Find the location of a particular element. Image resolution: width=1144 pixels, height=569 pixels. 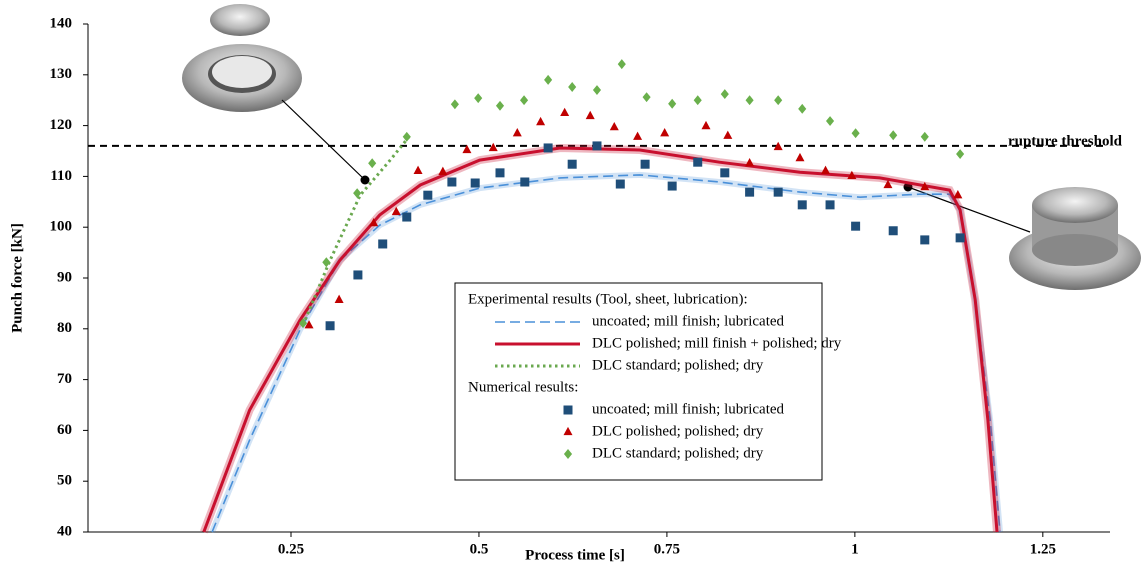

photo-cup-torn is located at coordinates (242, 58).